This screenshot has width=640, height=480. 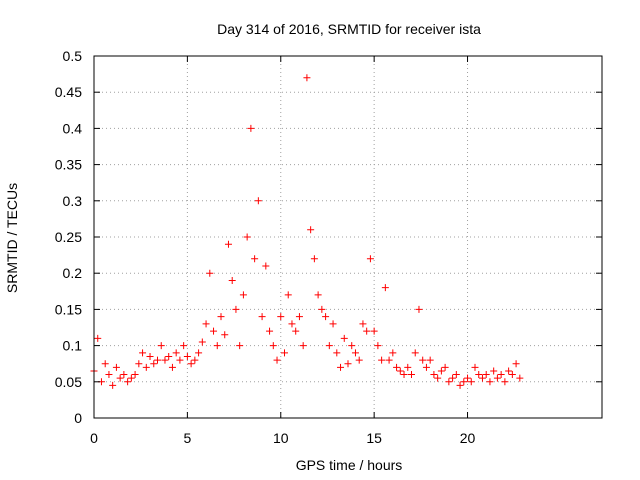 What do you see at coordinates (12, 238) in the screenshot?
I see `y-axis-title: SRMTID / TECUs` at bounding box center [12, 238].